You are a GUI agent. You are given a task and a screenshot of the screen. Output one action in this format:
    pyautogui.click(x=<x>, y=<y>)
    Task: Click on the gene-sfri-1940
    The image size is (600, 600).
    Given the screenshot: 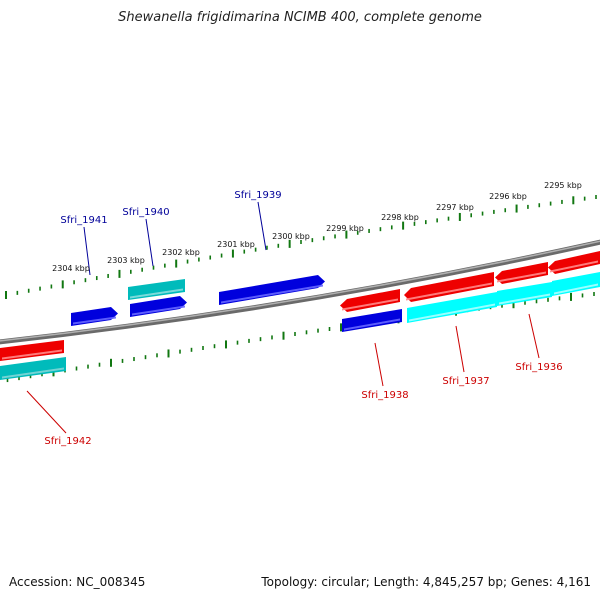 What is the action you would take?
    pyautogui.click(x=158, y=306)
    